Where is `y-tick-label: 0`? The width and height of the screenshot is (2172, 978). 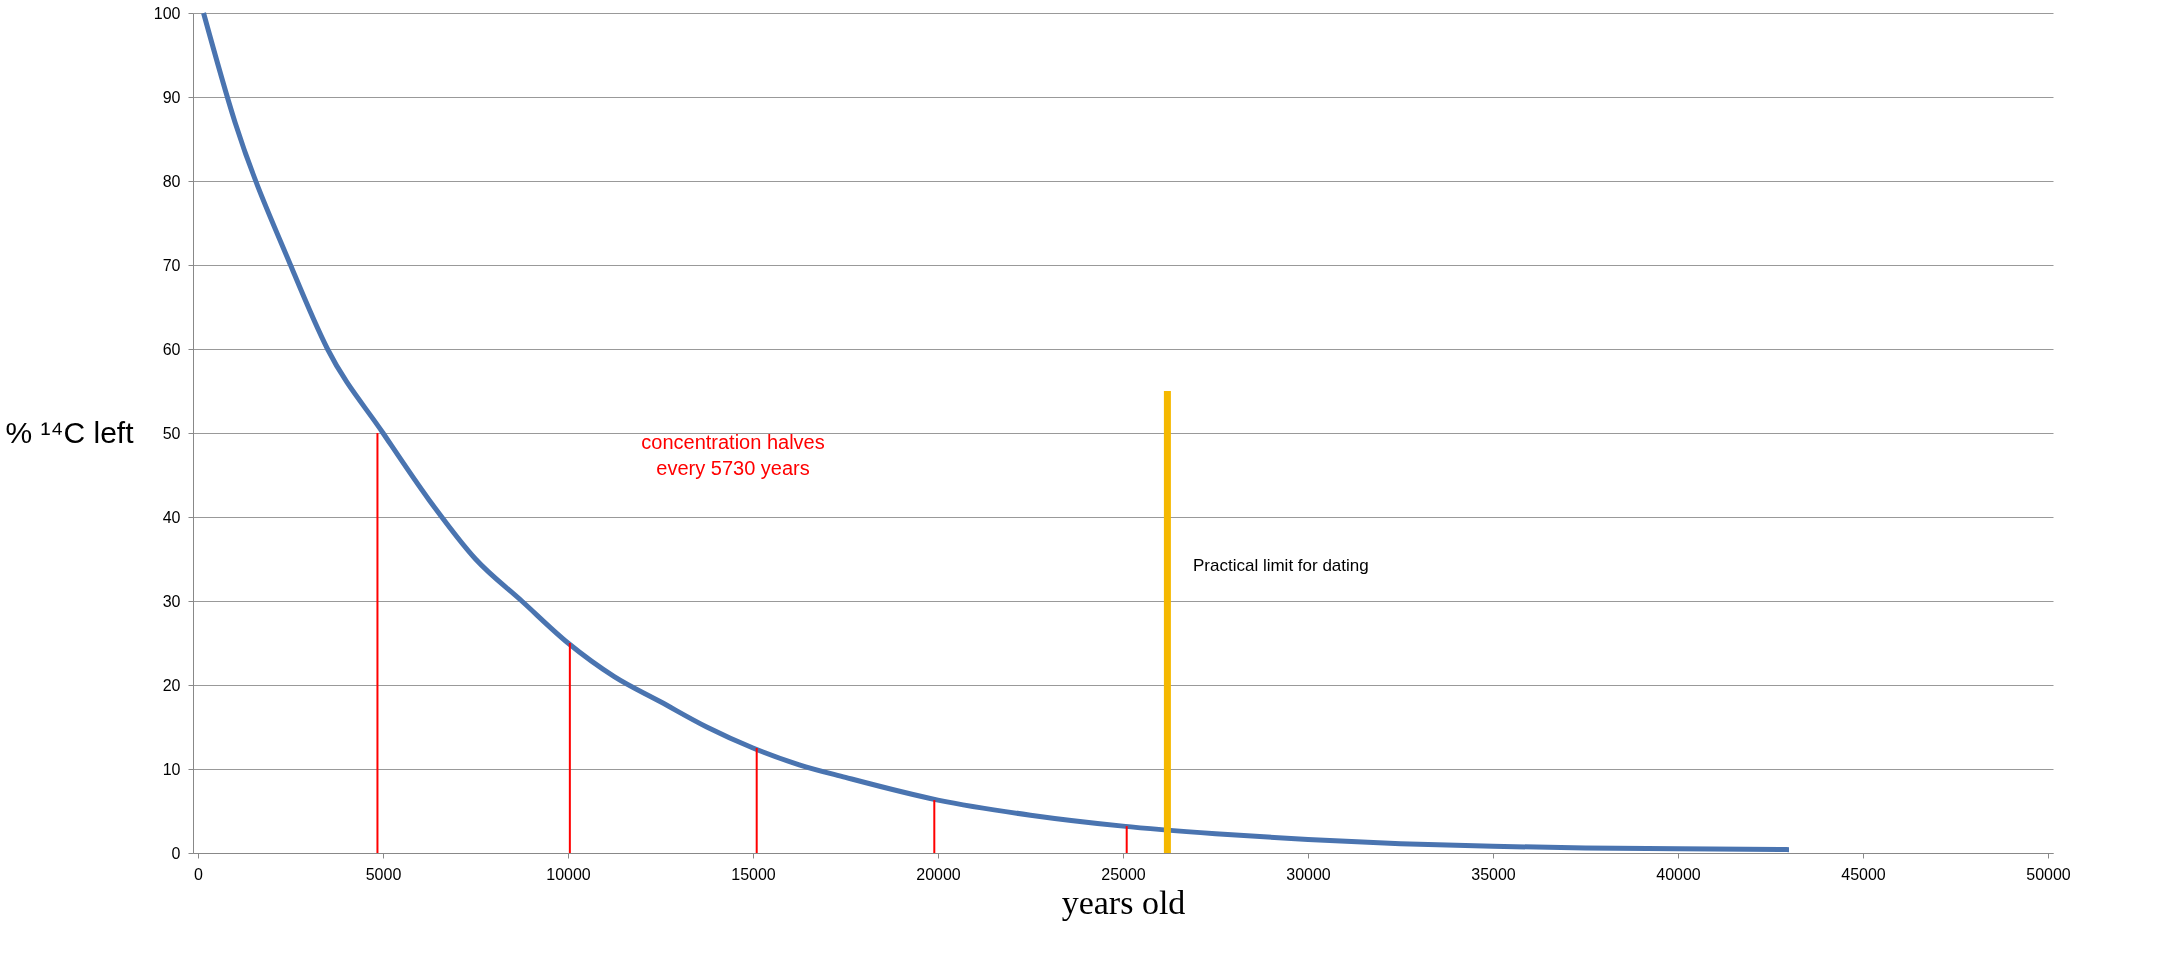
y-tick-label: 0 is located at coordinates (176, 853).